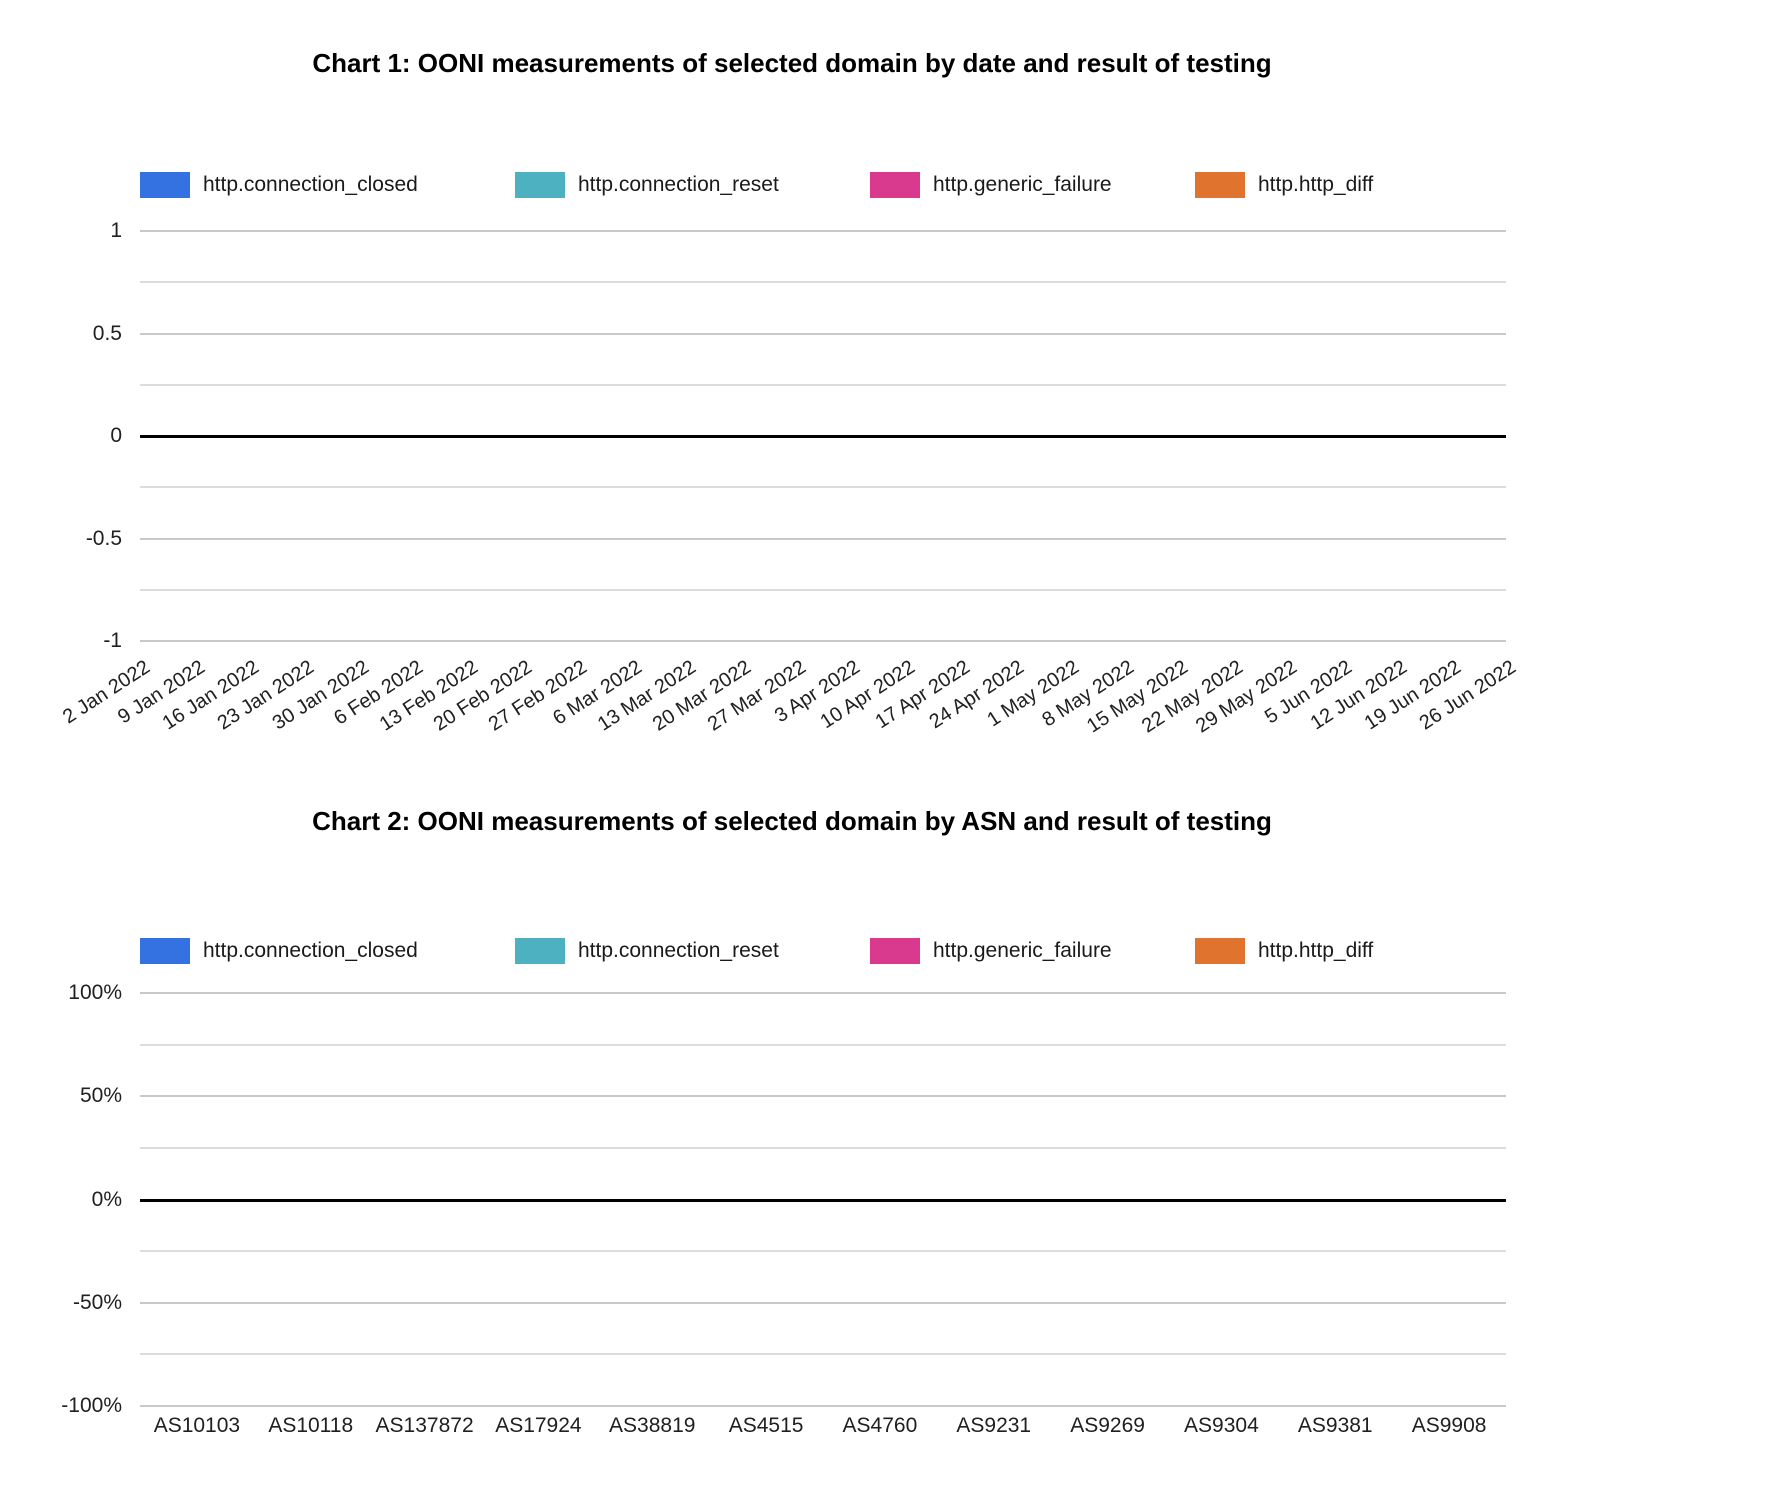 This screenshot has height=1496, width=1792. I want to click on x-axis-tick-label: AS9908, so click(1449, 1425).